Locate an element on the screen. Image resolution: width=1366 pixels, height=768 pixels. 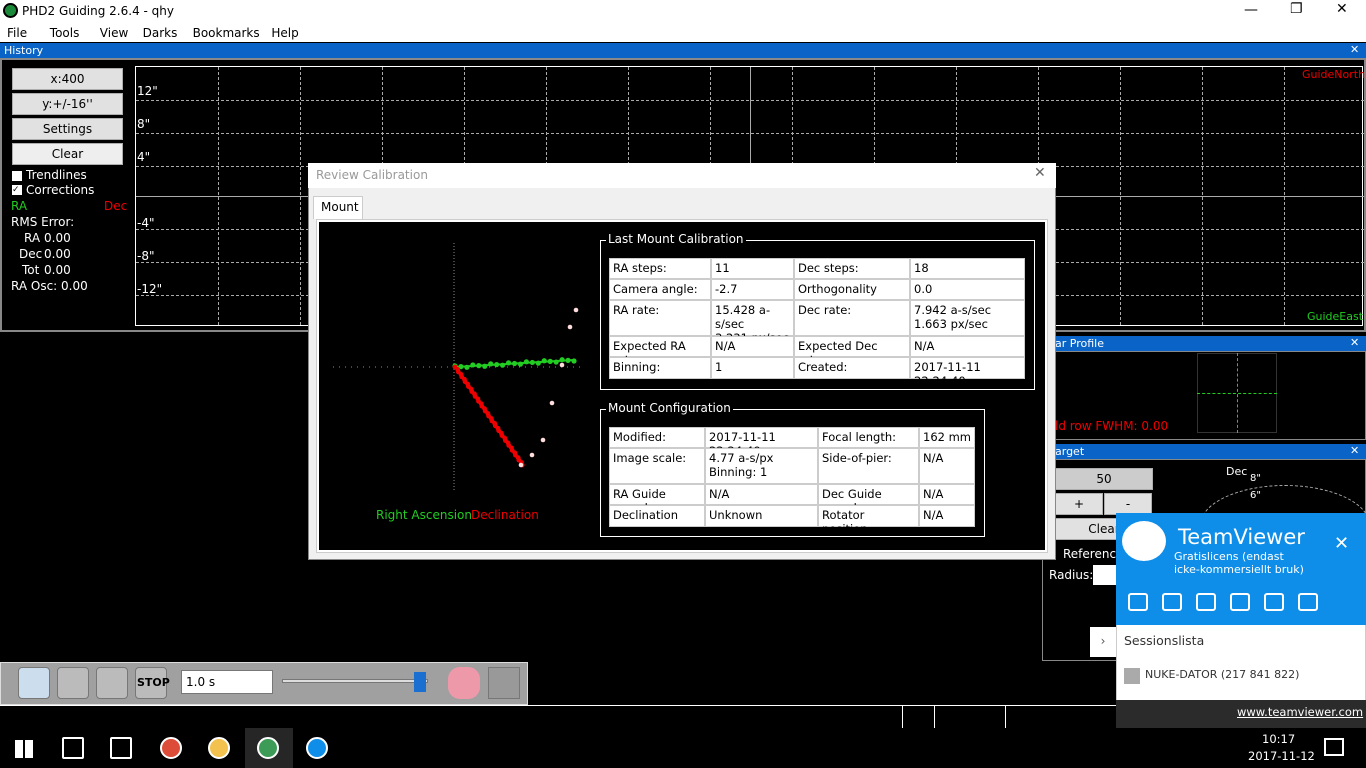
brain-button is located at coordinates (464, 683).